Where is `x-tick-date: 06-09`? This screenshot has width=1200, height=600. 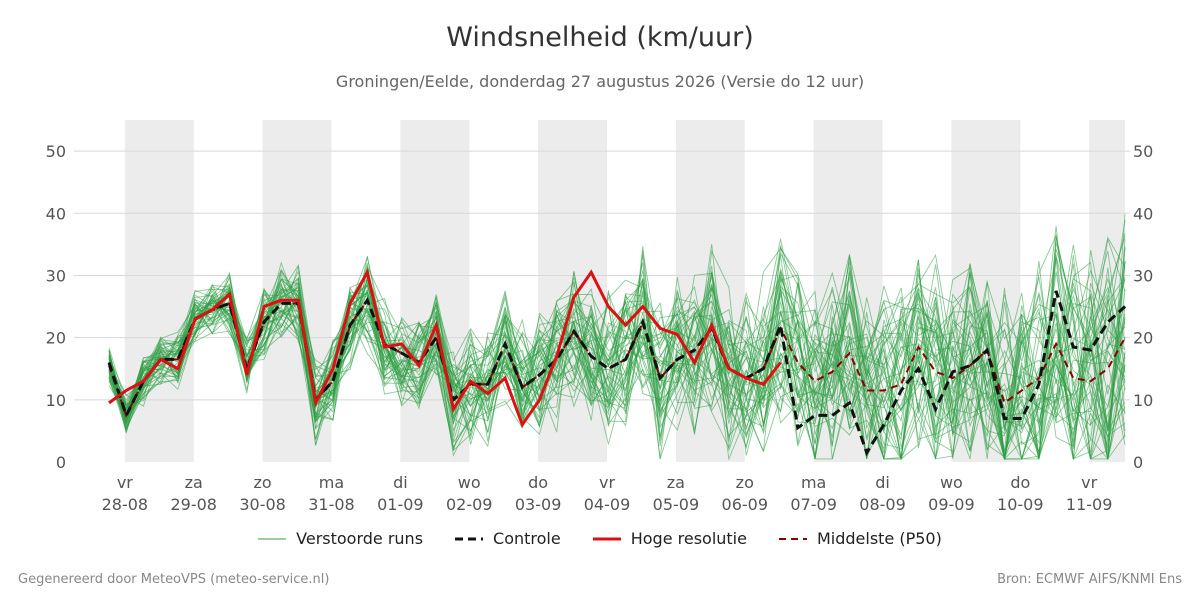
x-tick-date: 06-09 is located at coordinates (745, 504).